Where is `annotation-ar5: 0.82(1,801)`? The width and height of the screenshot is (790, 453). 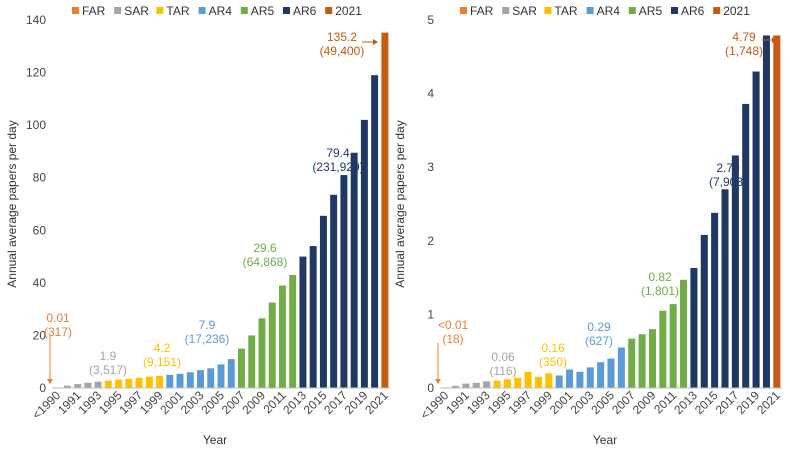 annotation-ar5: 0.82(1,801) is located at coordinates (660, 284).